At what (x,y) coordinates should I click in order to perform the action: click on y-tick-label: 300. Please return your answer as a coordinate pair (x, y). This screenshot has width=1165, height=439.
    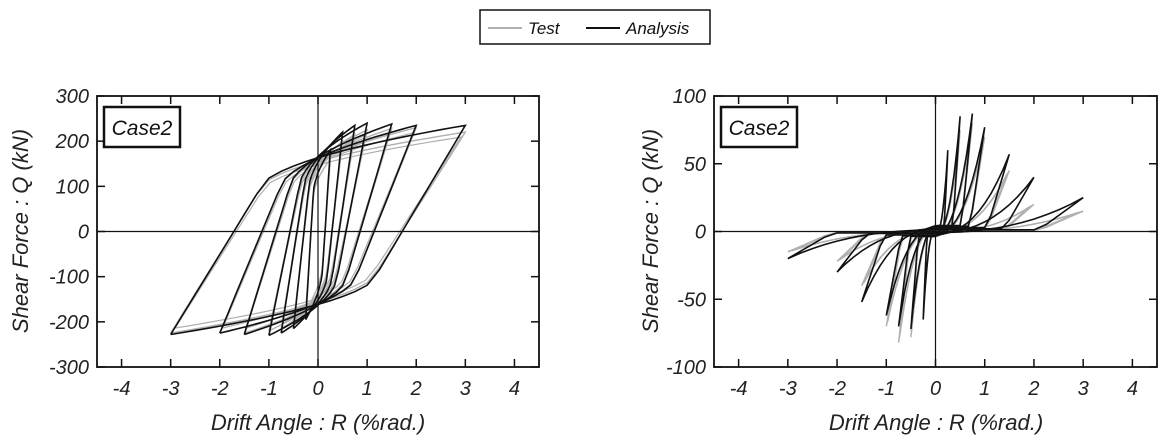
    Looking at the image, I should click on (72, 97).